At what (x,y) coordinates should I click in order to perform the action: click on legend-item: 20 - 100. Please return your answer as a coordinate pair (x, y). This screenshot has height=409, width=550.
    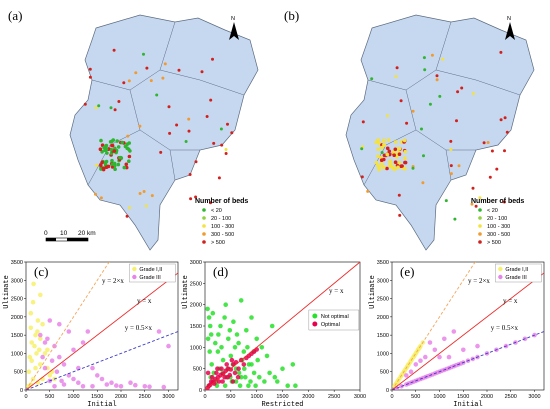
    Looking at the image, I should click on (221, 219).